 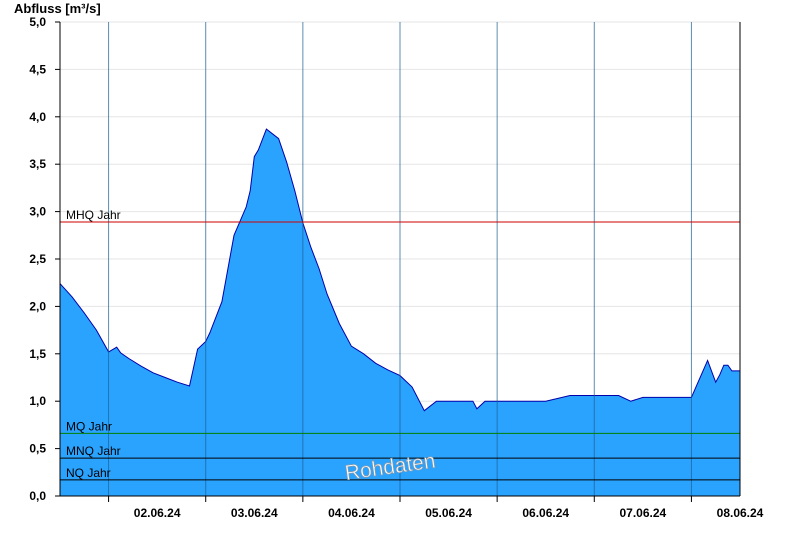 What do you see at coordinates (37, 22) in the screenshot?
I see `y-tick-label: 5,0` at bounding box center [37, 22].